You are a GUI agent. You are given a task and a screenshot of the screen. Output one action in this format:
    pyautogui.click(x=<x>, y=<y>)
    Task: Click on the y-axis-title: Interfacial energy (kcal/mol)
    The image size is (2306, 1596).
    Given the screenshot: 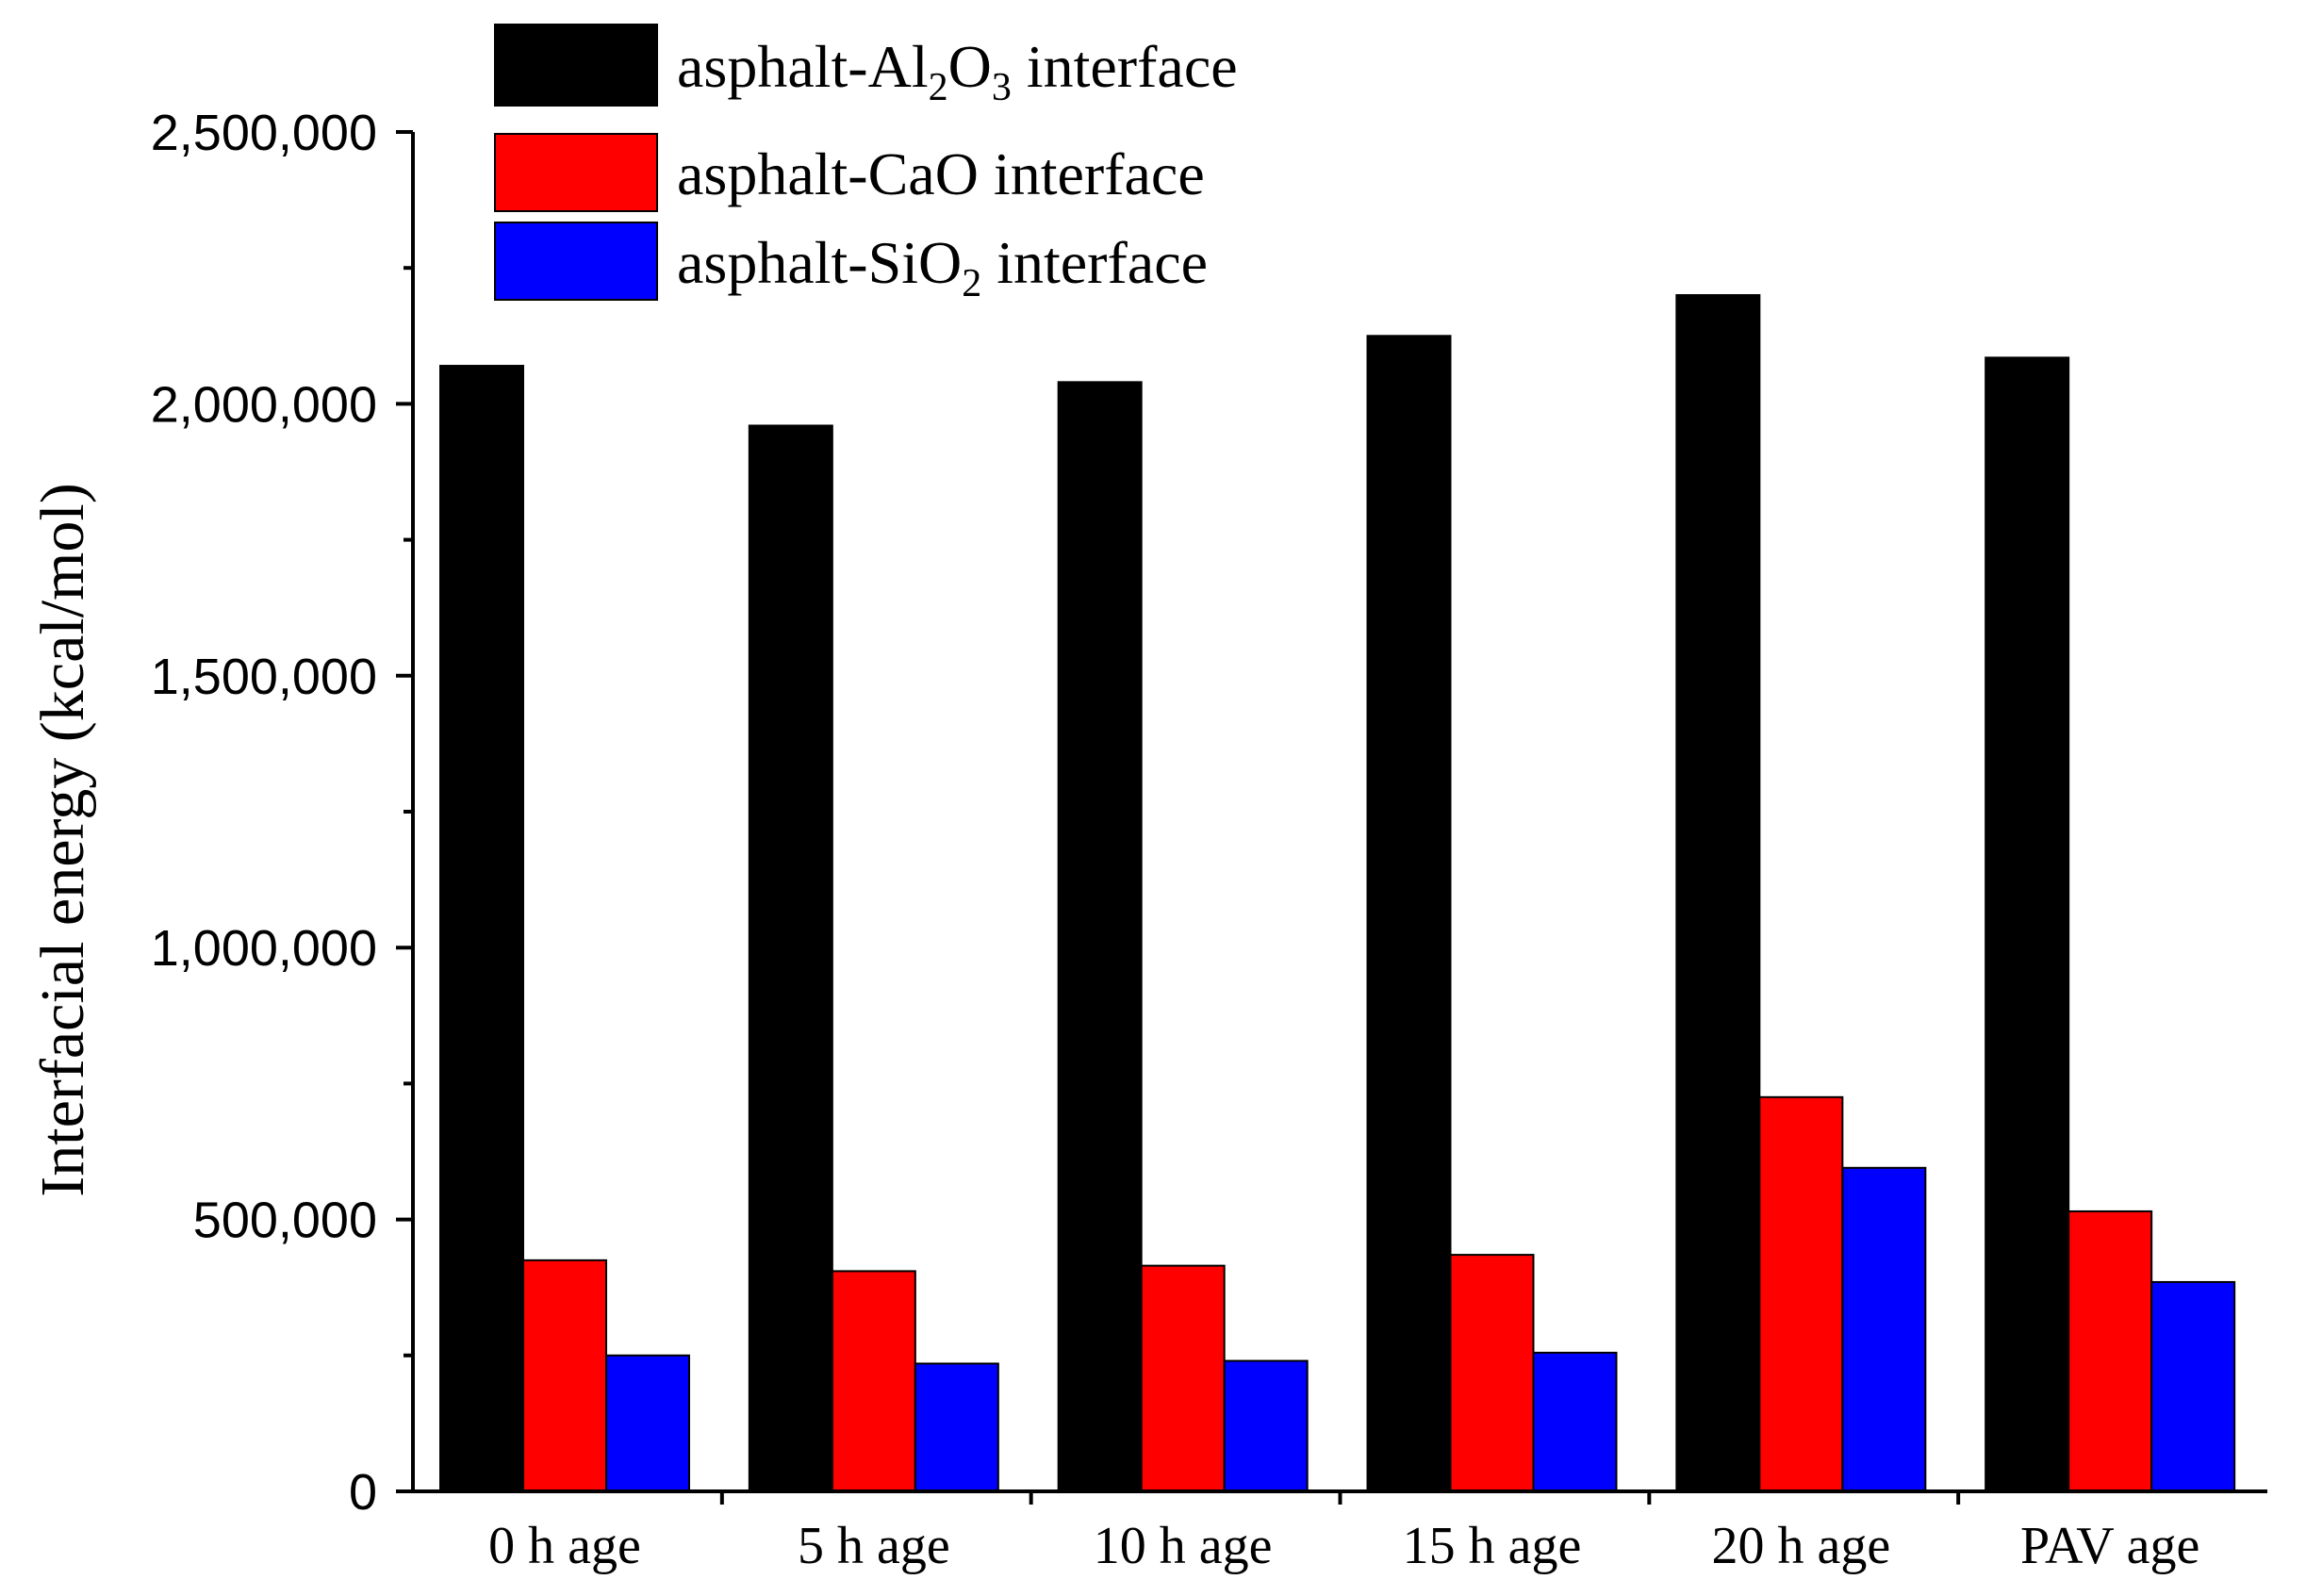 What is the action you would take?
    pyautogui.click(x=62, y=839)
    